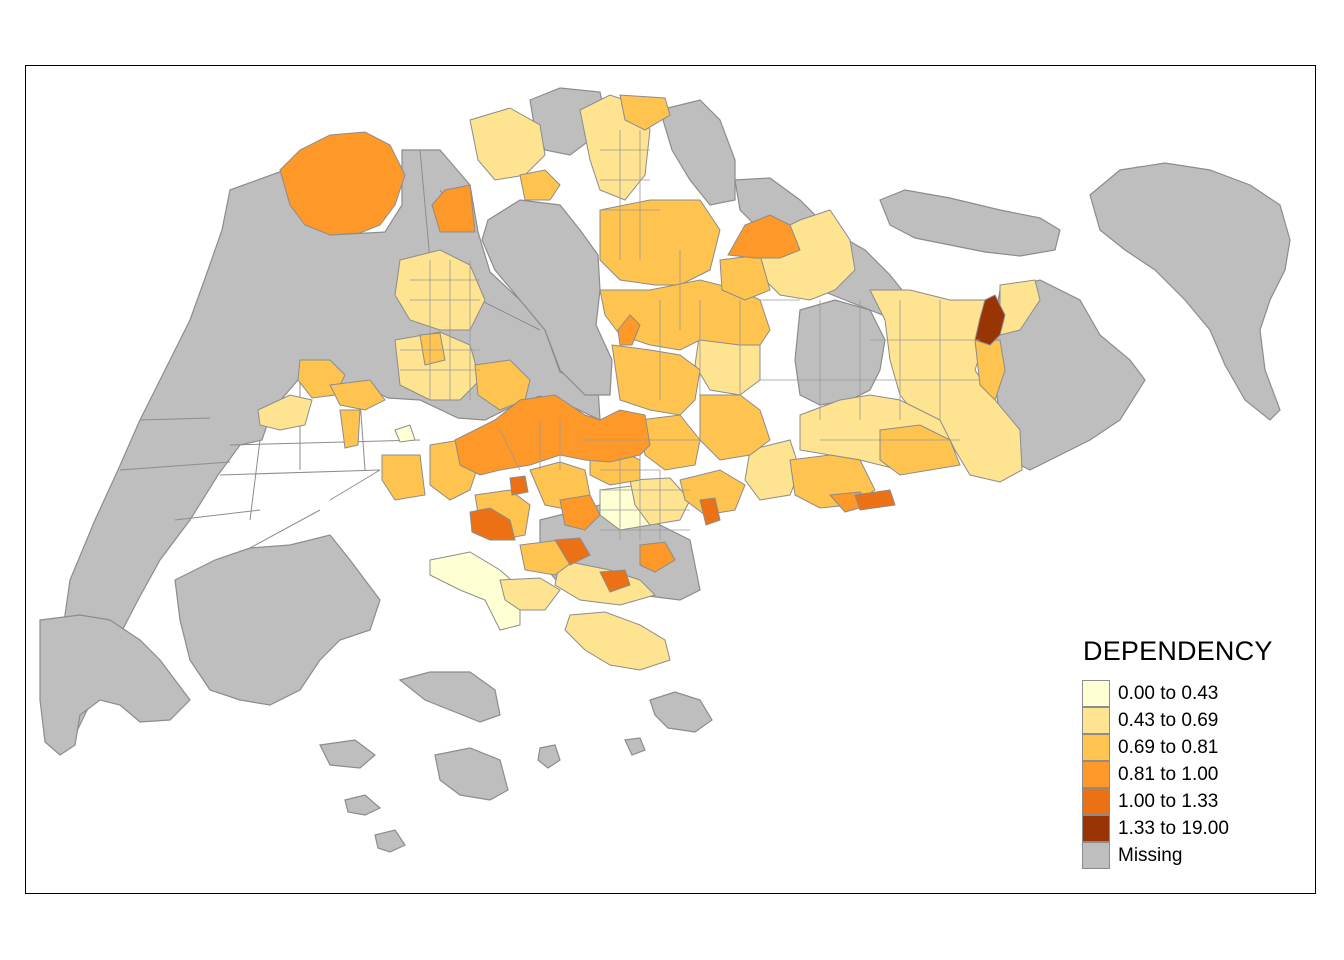 The height and width of the screenshot is (960, 1344). I want to click on legend-label-6: 1.33 to 19.00, so click(1173, 828).